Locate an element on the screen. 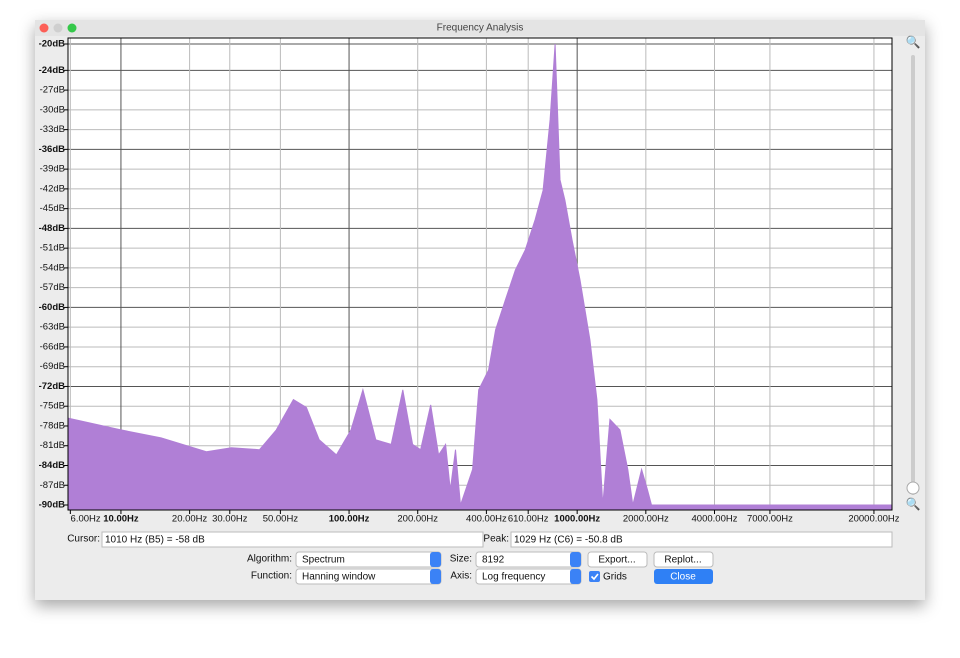 The image size is (960, 658). zoom-dot is located at coordinates (72, 28).